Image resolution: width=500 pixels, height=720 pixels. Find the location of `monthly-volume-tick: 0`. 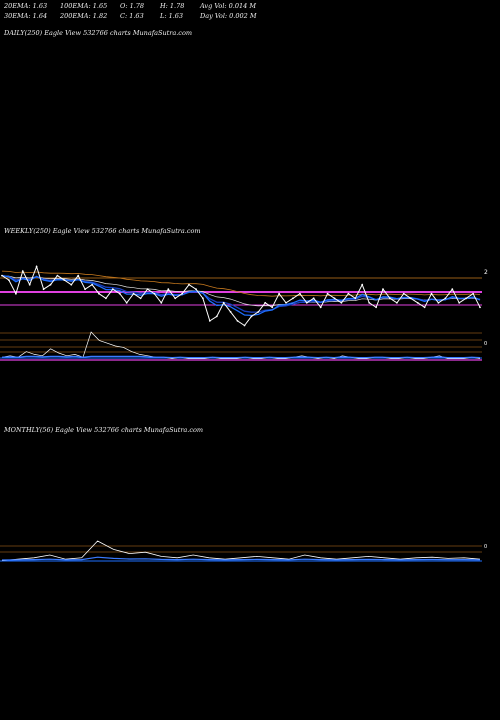

monthly-volume-tick: 0 is located at coordinates (485, 547).